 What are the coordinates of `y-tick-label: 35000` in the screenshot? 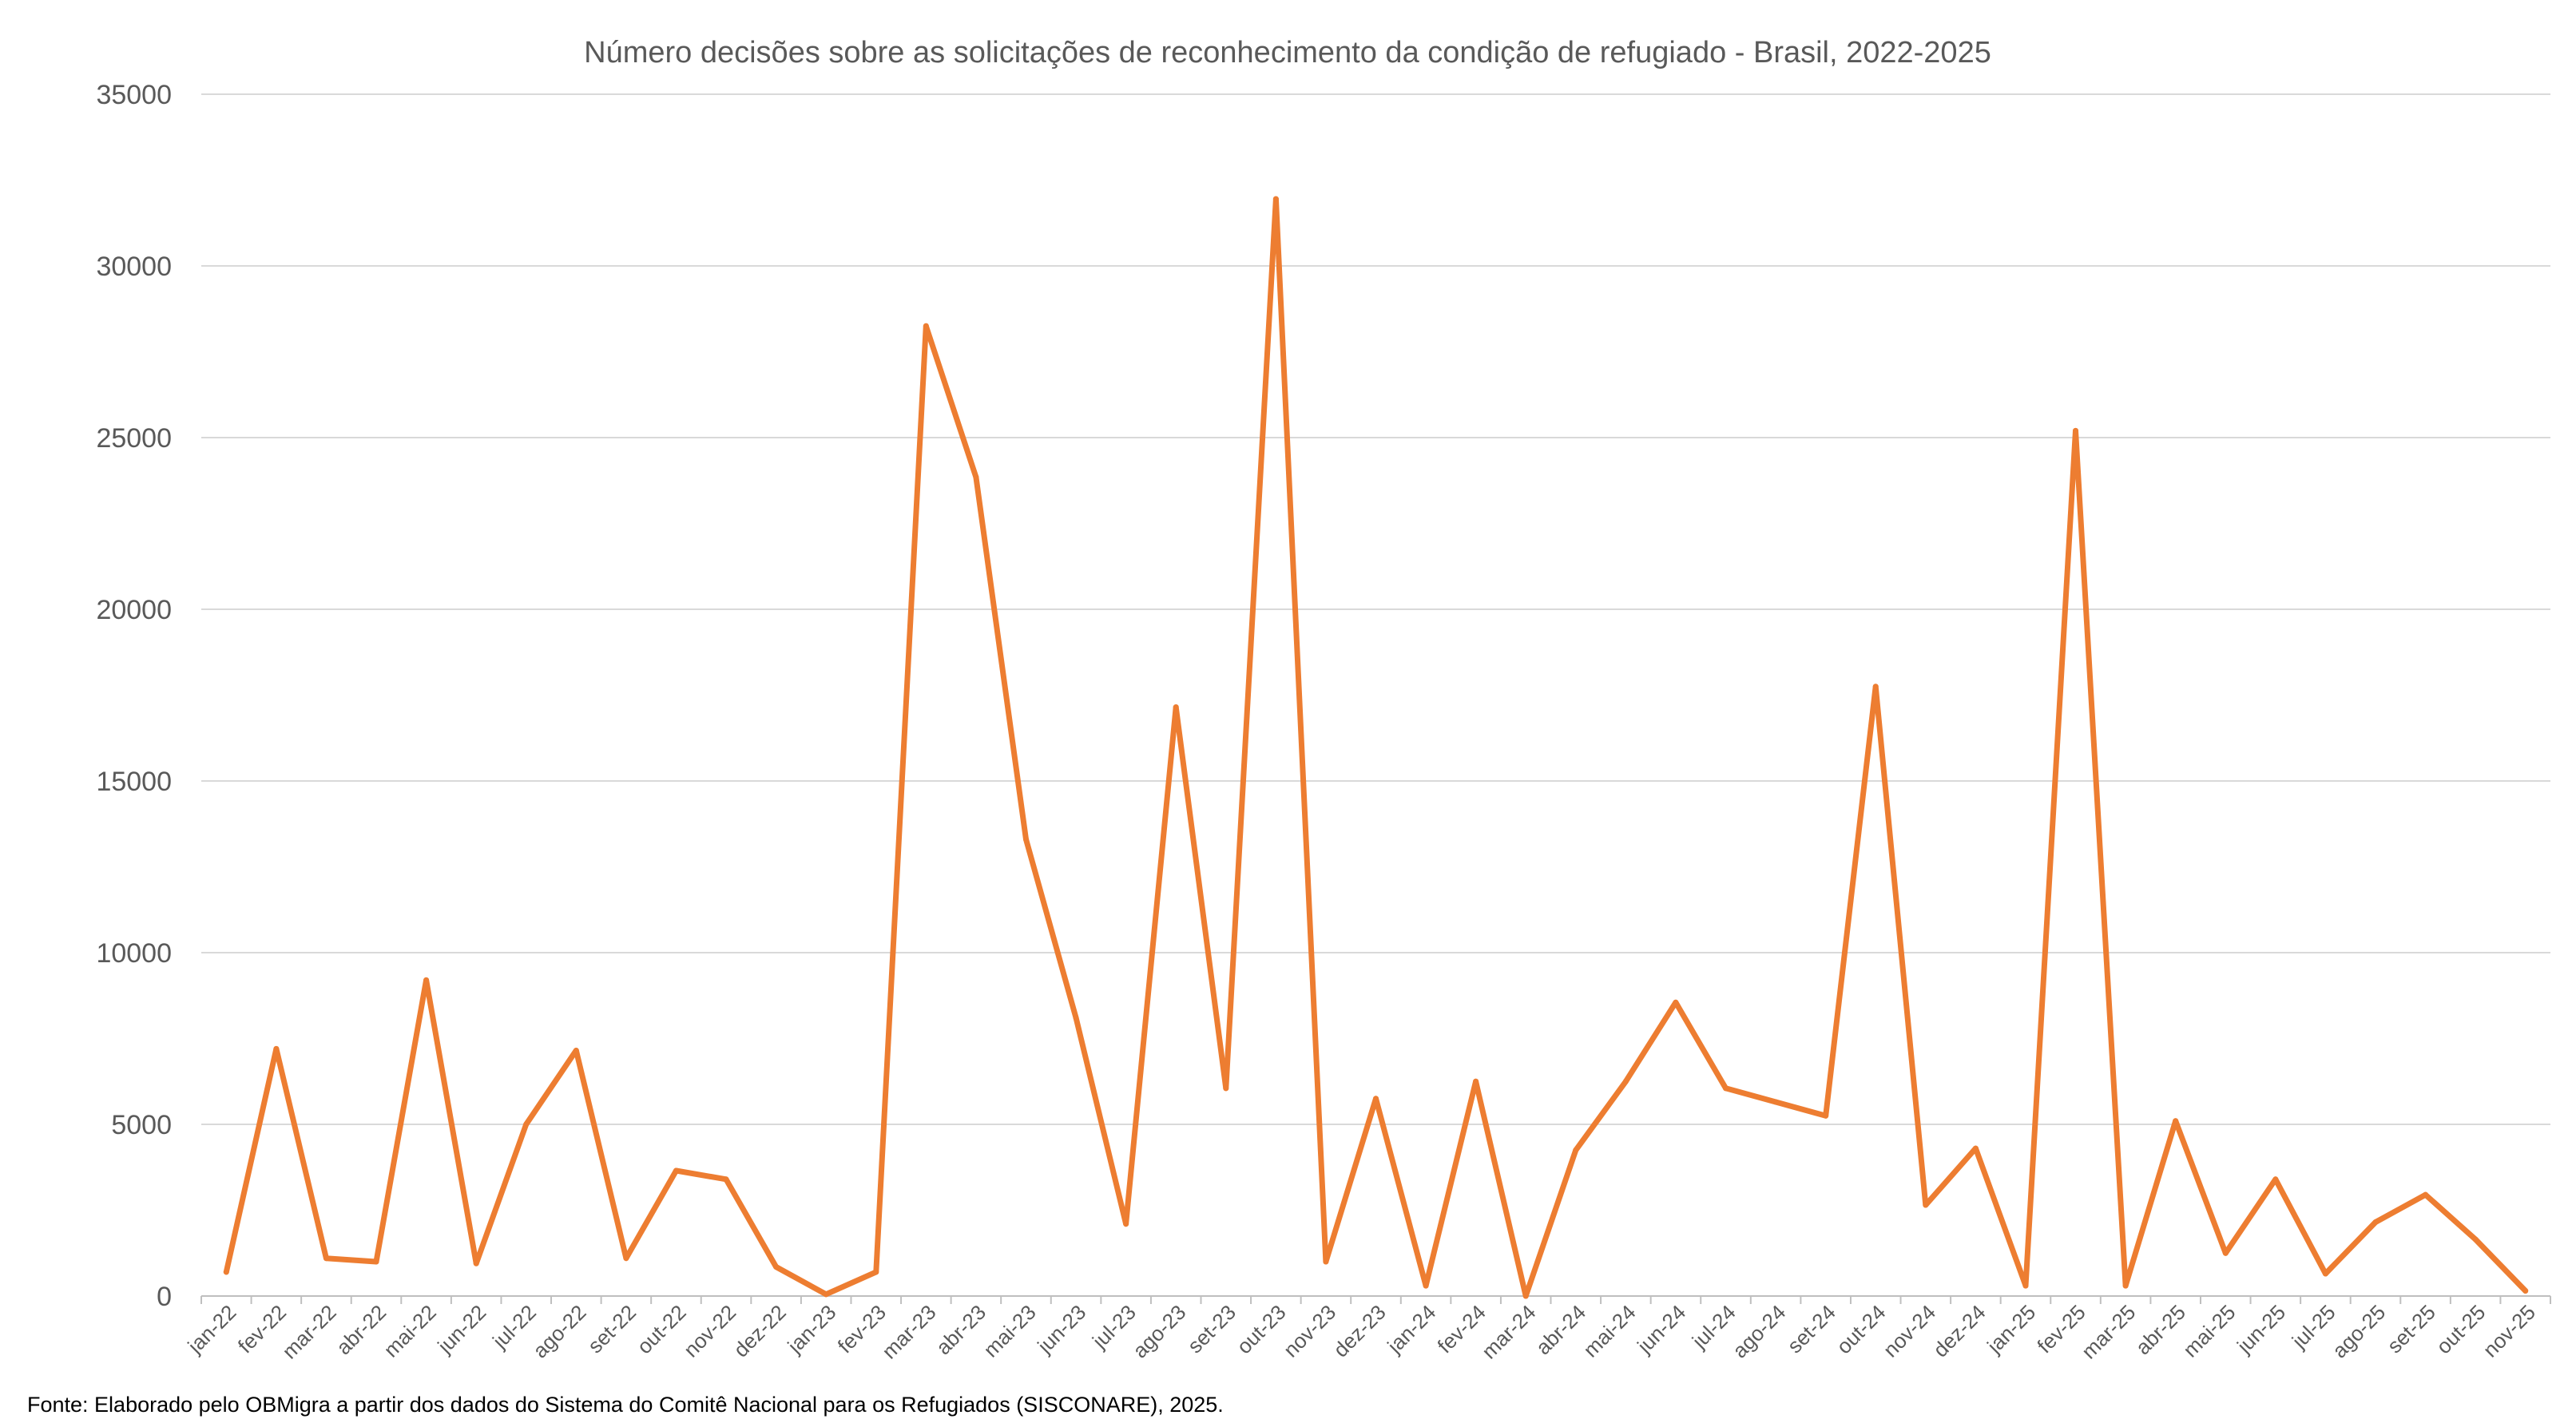 It's located at (134, 95).